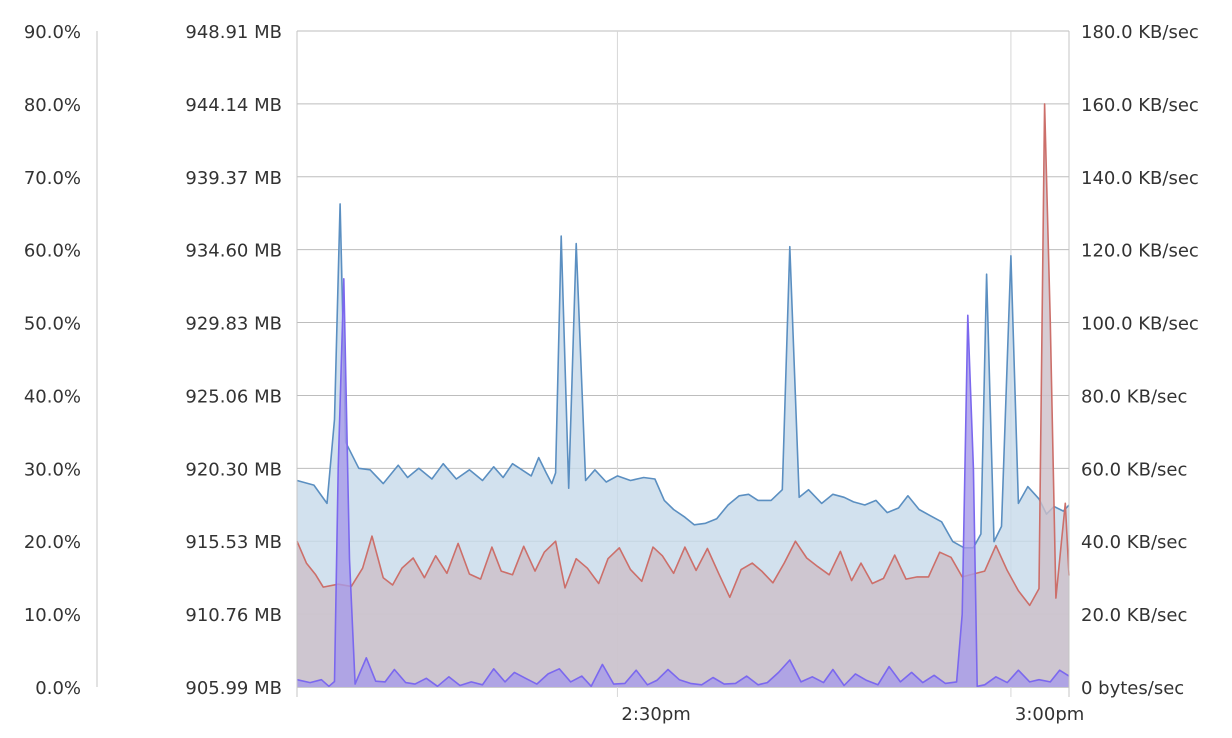 Image resolution: width=1232 pixels, height=738 pixels. Describe the element at coordinates (233, 32) in the screenshot. I see `memory-axis-tick-label: 948.91 MB` at that location.